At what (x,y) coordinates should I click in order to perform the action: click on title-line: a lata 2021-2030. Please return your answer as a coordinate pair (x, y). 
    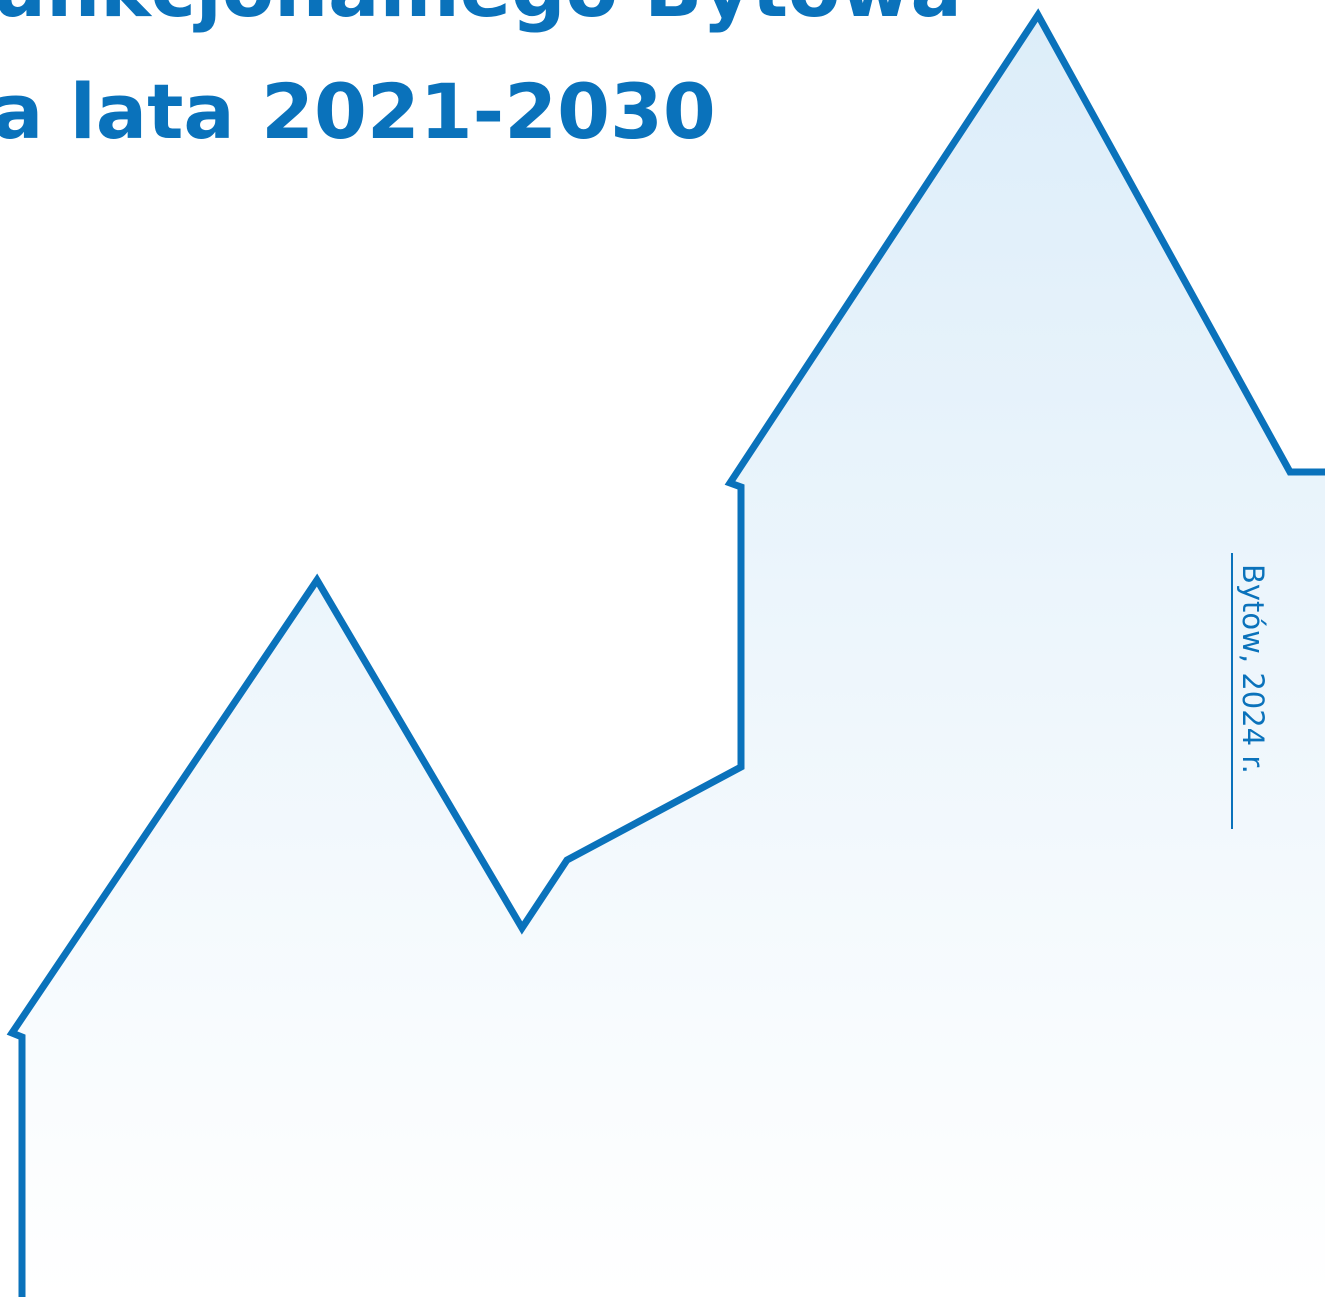
    Looking at the image, I should click on (358, 111).